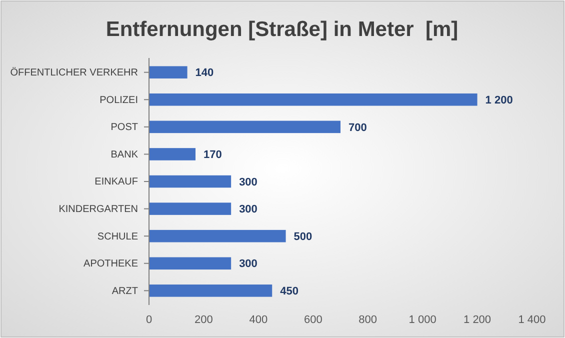 The height and width of the screenshot is (338, 565). Describe the element at coordinates (111, 264) in the screenshot. I see `y-tick-label: APOTHEKE` at that location.